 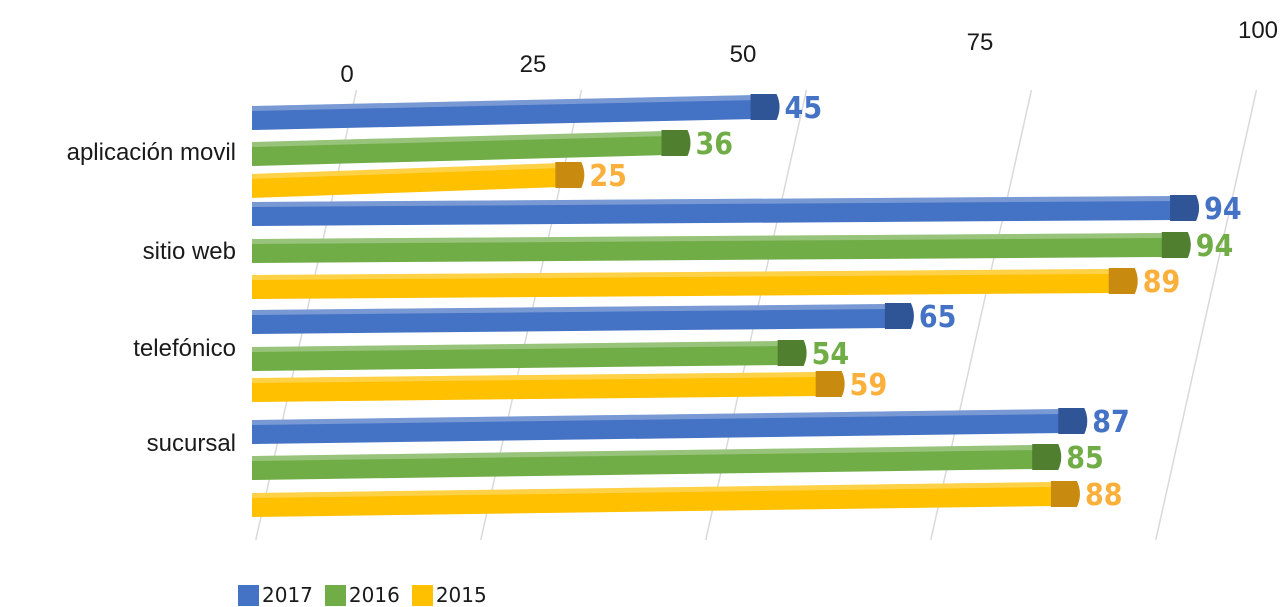 I want to click on category-label: aplicación movil, so click(x=151, y=152).